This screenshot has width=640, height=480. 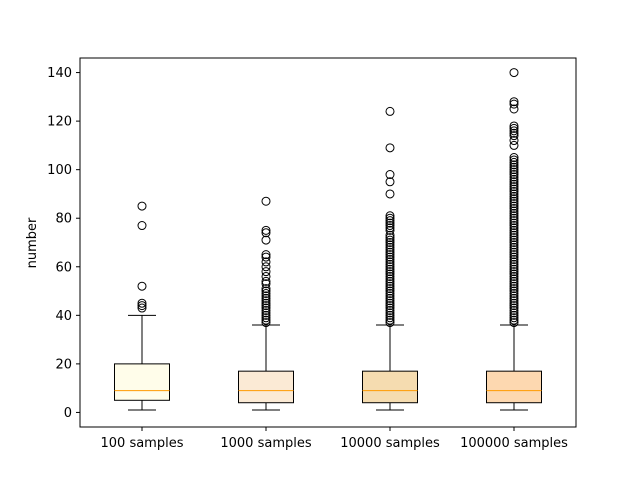 What do you see at coordinates (390, 387) in the screenshot?
I see `box` at bounding box center [390, 387].